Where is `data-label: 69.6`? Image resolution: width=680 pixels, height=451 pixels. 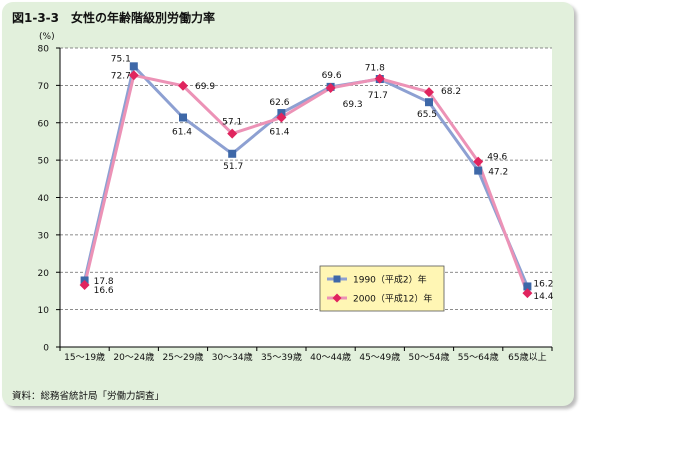
data-label: 69.6 is located at coordinates (332, 76).